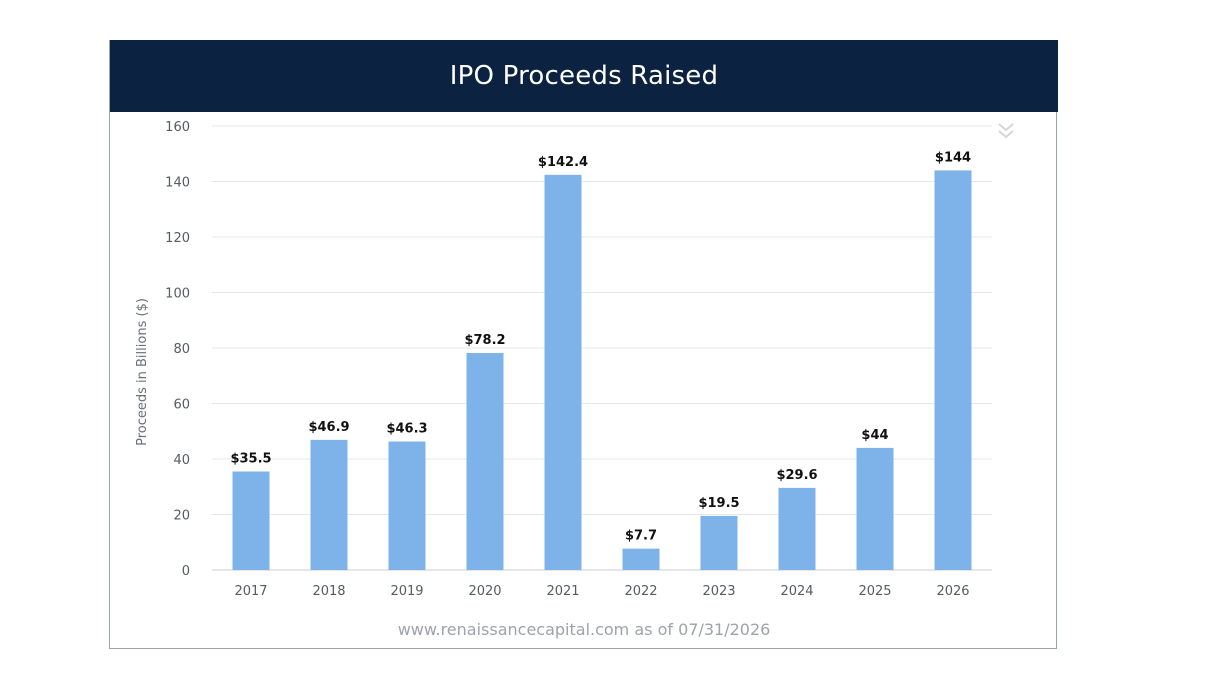  Describe the element at coordinates (177, 127) in the screenshot. I see `y-tick-label: 160` at that location.